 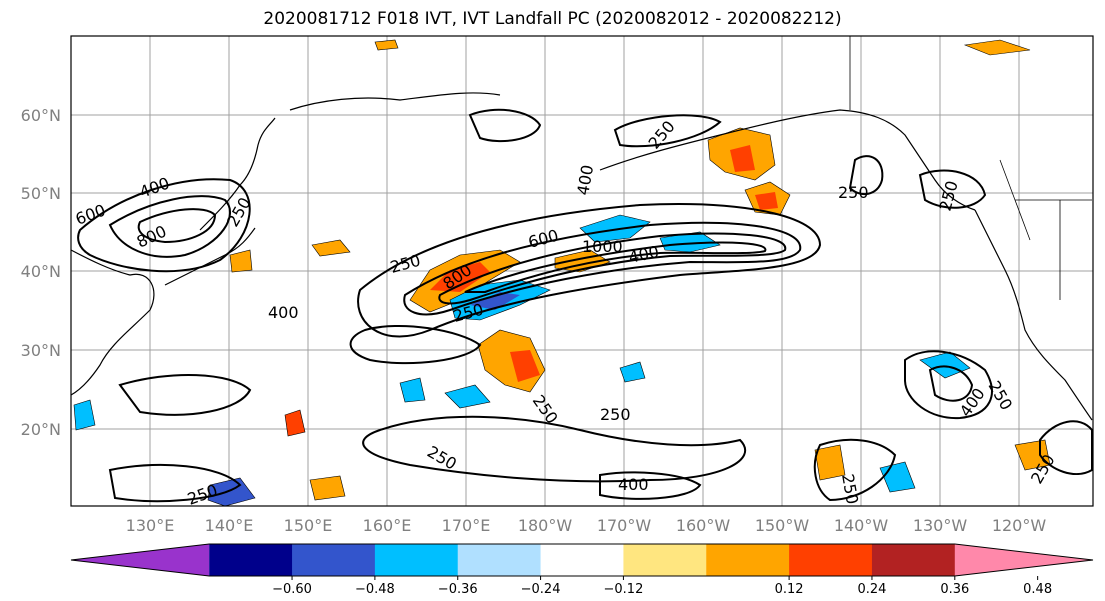 What do you see at coordinates (175, 483) in the screenshot?
I see `contour-250-sw2` at bounding box center [175, 483].